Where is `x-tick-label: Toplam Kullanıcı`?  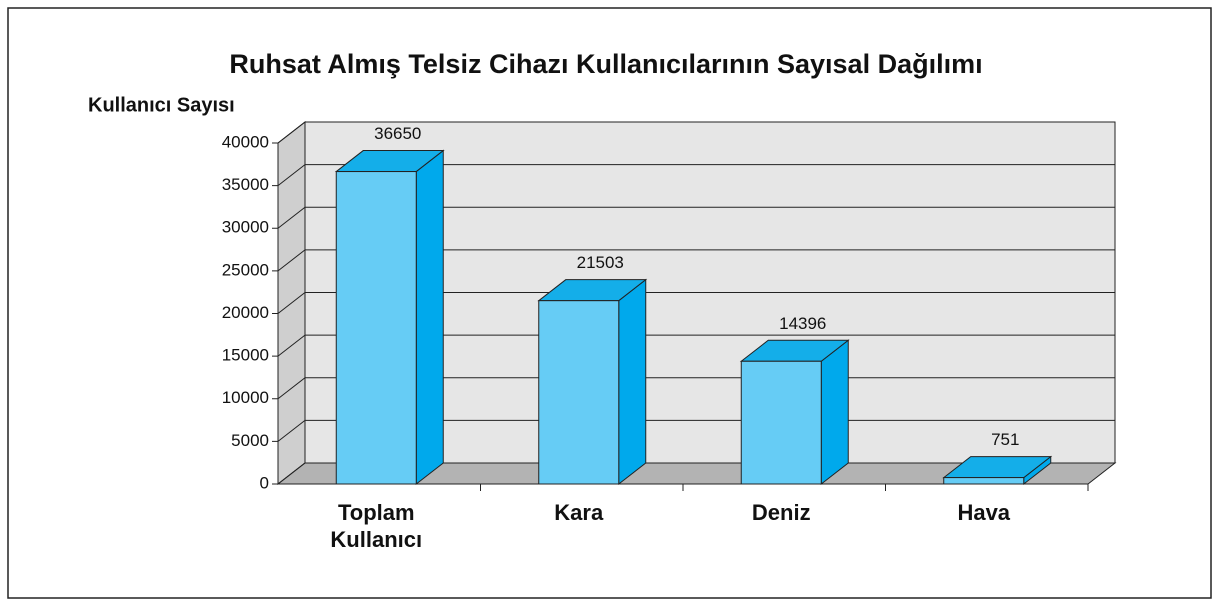 x-tick-label: Toplam Kullanıcı is located at coordinates (376, 526).